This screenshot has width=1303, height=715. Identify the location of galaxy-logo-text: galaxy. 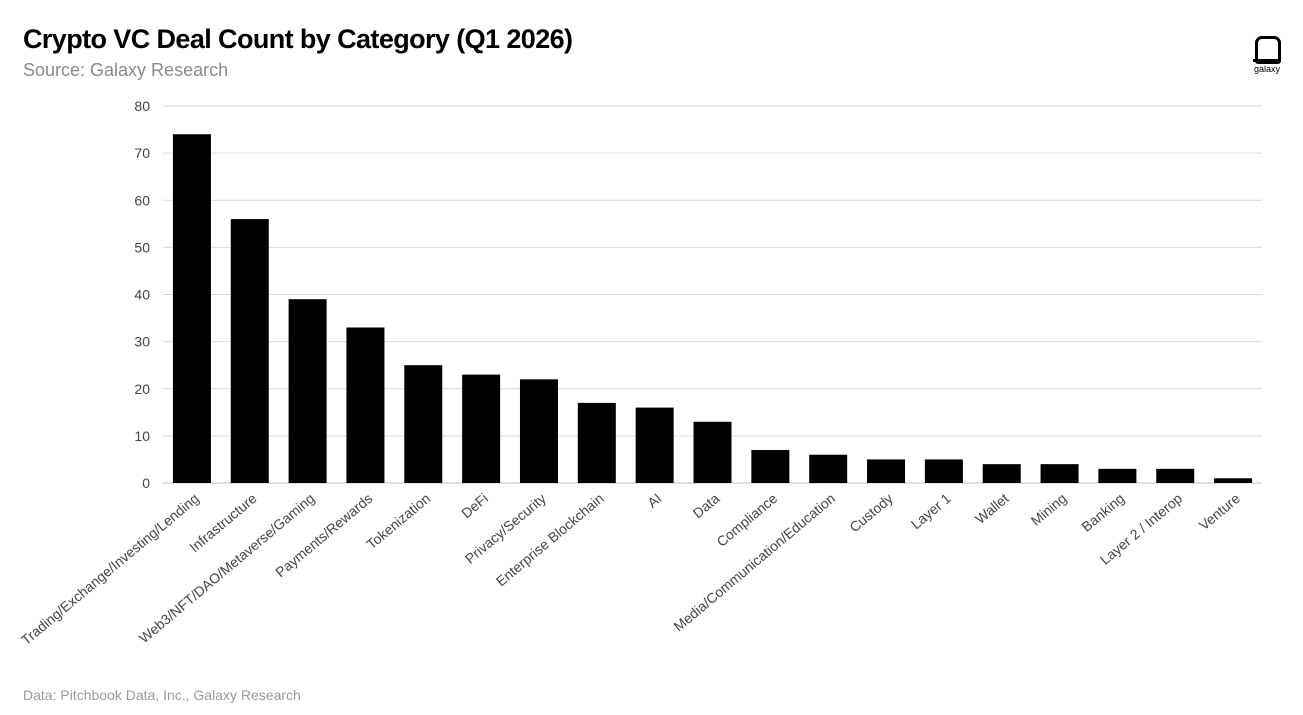
(1266, 69).